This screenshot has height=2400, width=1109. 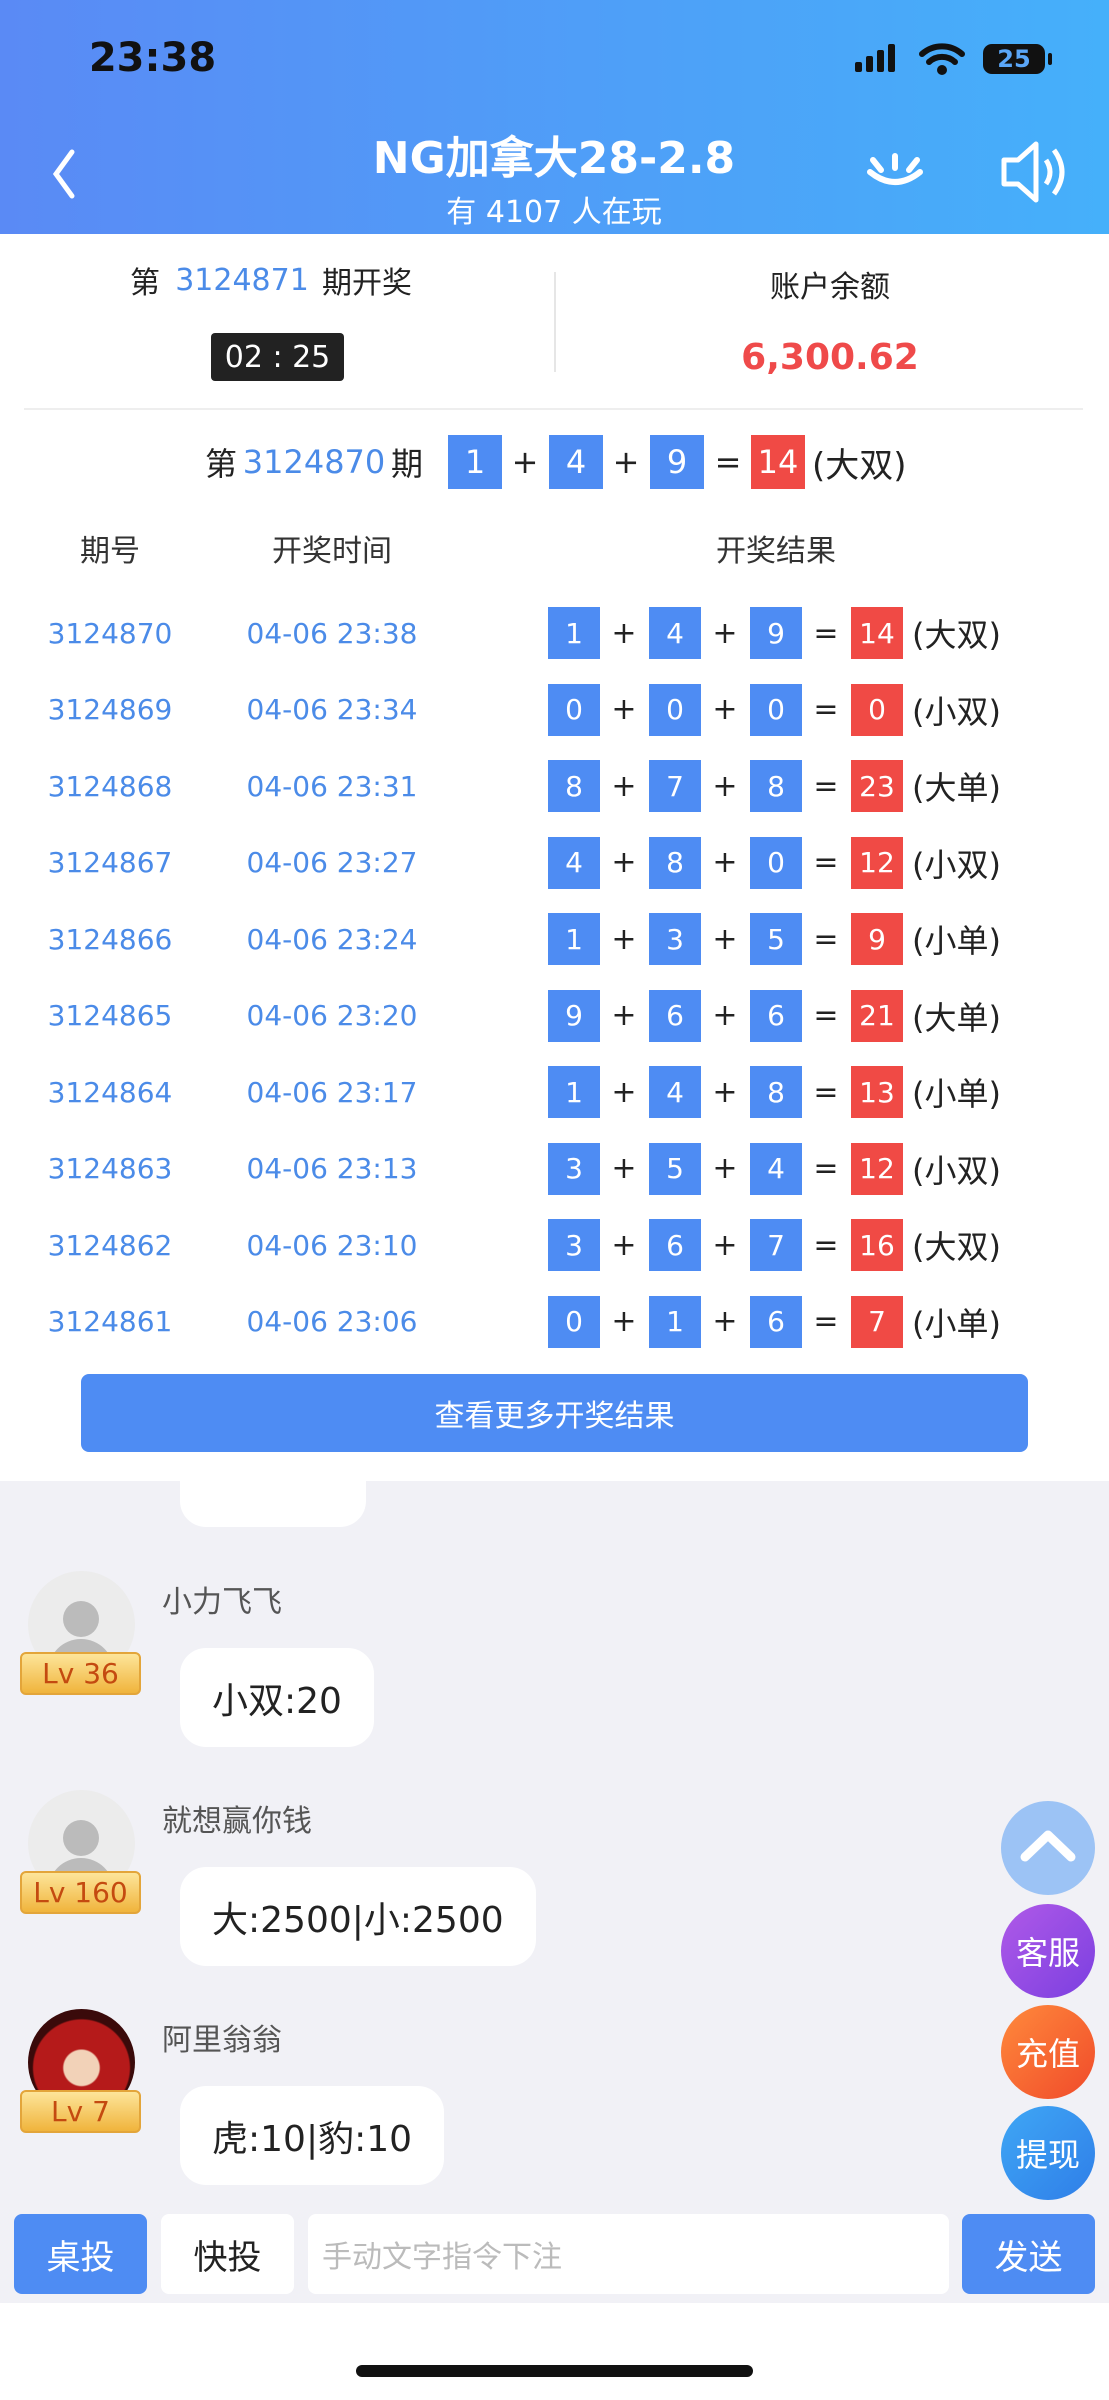 What do you see at coordinates (555, 322) in the screenshot?
I see `divider` at bounding box center [555, 322].